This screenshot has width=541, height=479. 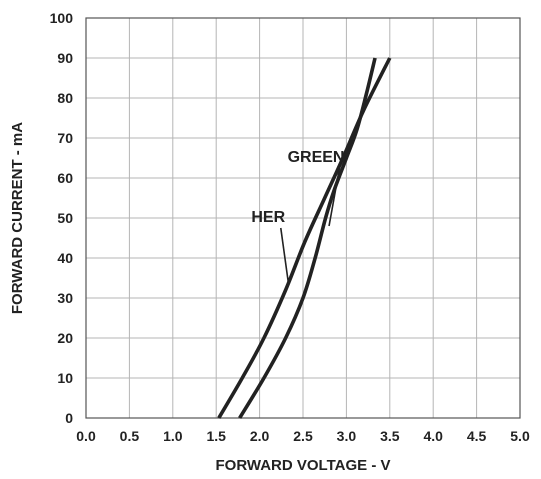 I want to click on annotation-leader-her, so click(x=284, y=255).